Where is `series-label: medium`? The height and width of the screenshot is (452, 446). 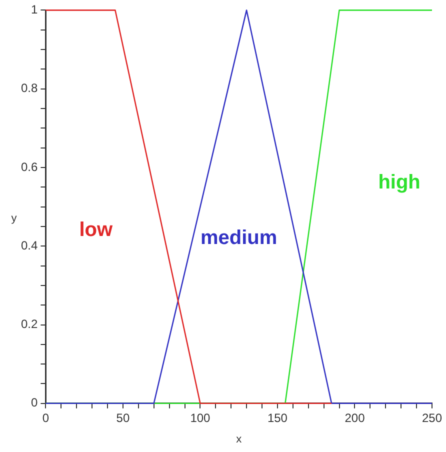 series-label: medium is located at coordinates (239, 237).